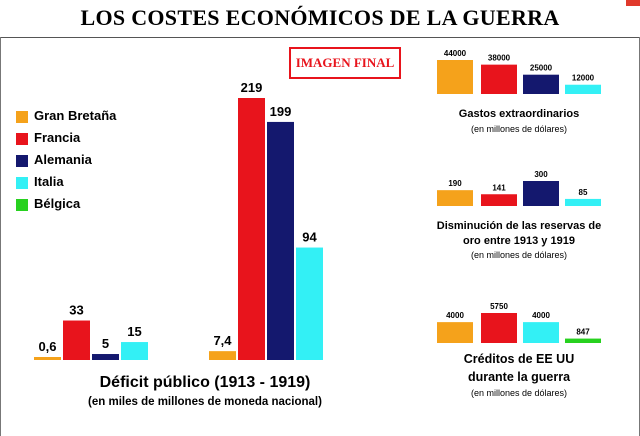  What do you see at coordinates (455, 183) in the screenshot?
I see `small-chart-2-value-label: 190` at bounding box center [455, 183].